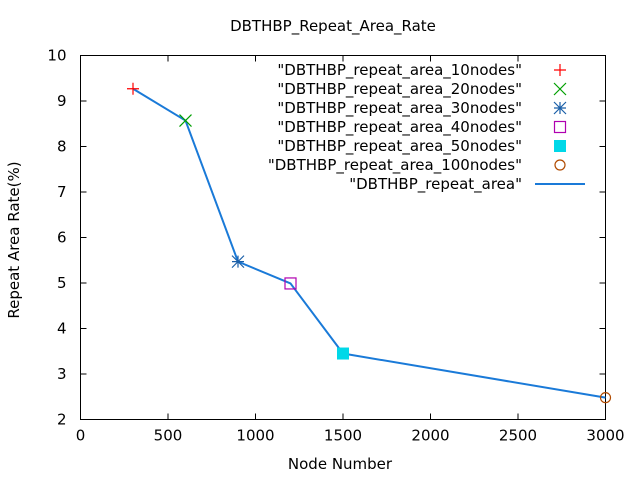 The height and width of the screenshot is (480, 640). I want to click on x-tick-label: 0, so click(81, 436).